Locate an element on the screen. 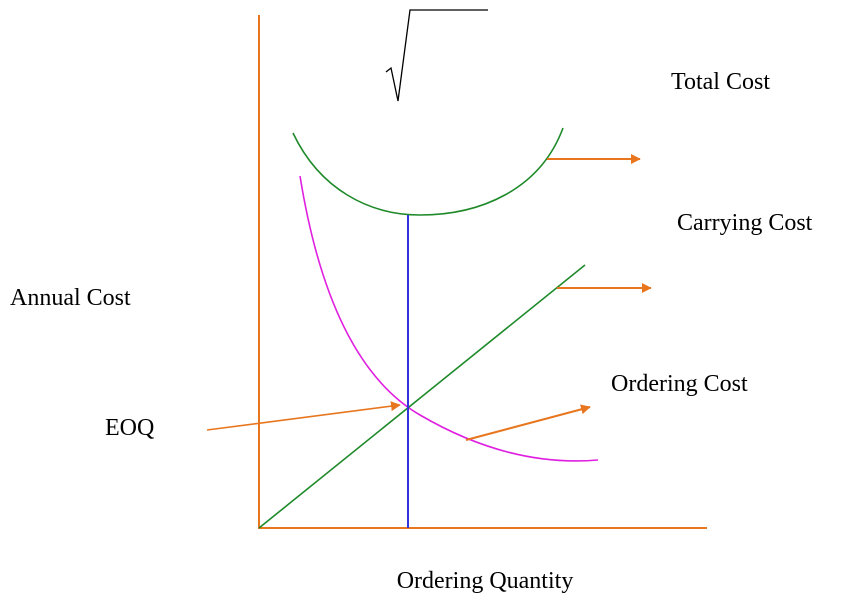 The width and height of the screenshot is (861, 604). ordering-cost-arrow is located at coordinates (528, 422).